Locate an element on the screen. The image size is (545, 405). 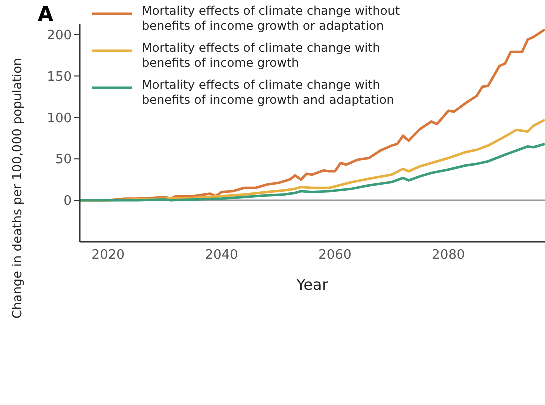
x-axis-title: Year is located at coordinates (313, 285).